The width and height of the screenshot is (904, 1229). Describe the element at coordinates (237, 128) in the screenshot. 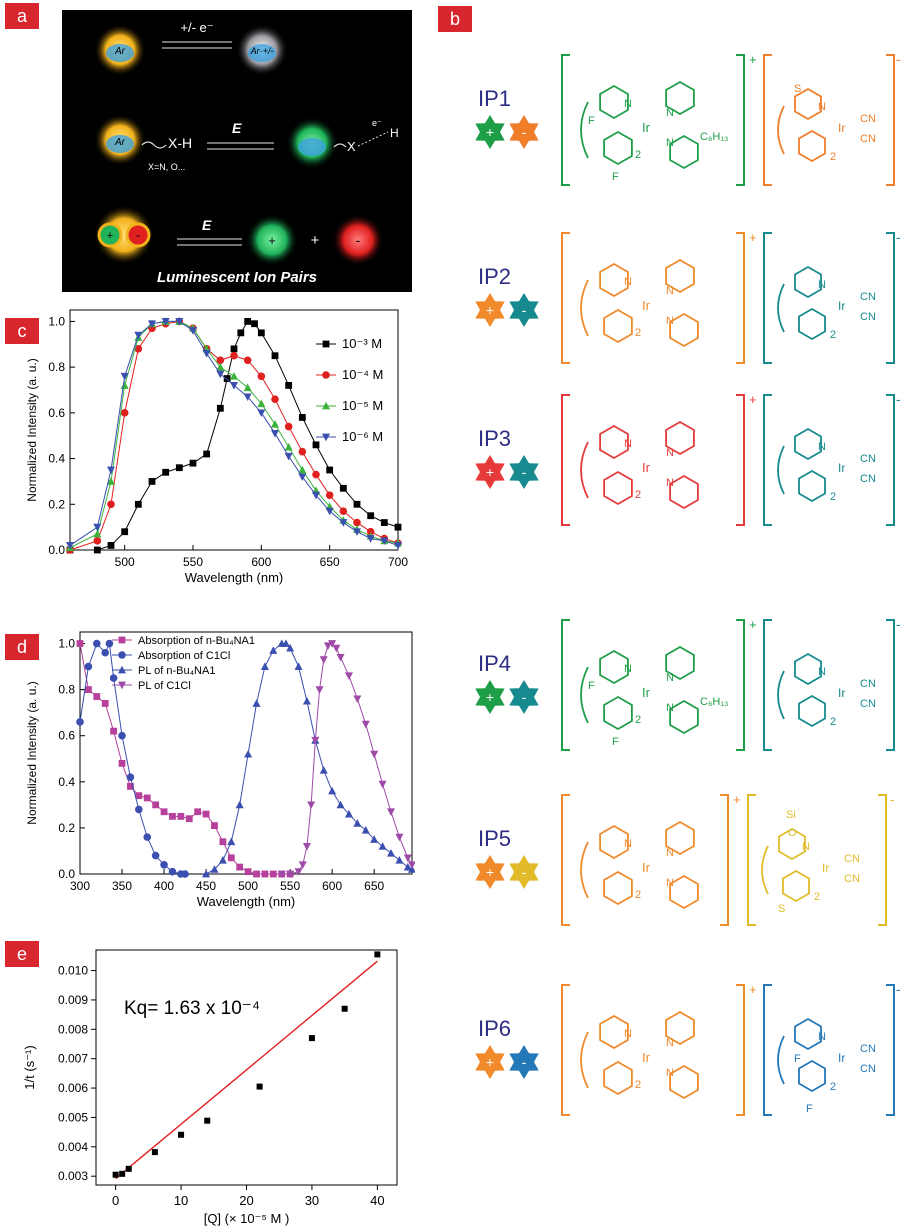

I see `e-label-1: E` at that location.